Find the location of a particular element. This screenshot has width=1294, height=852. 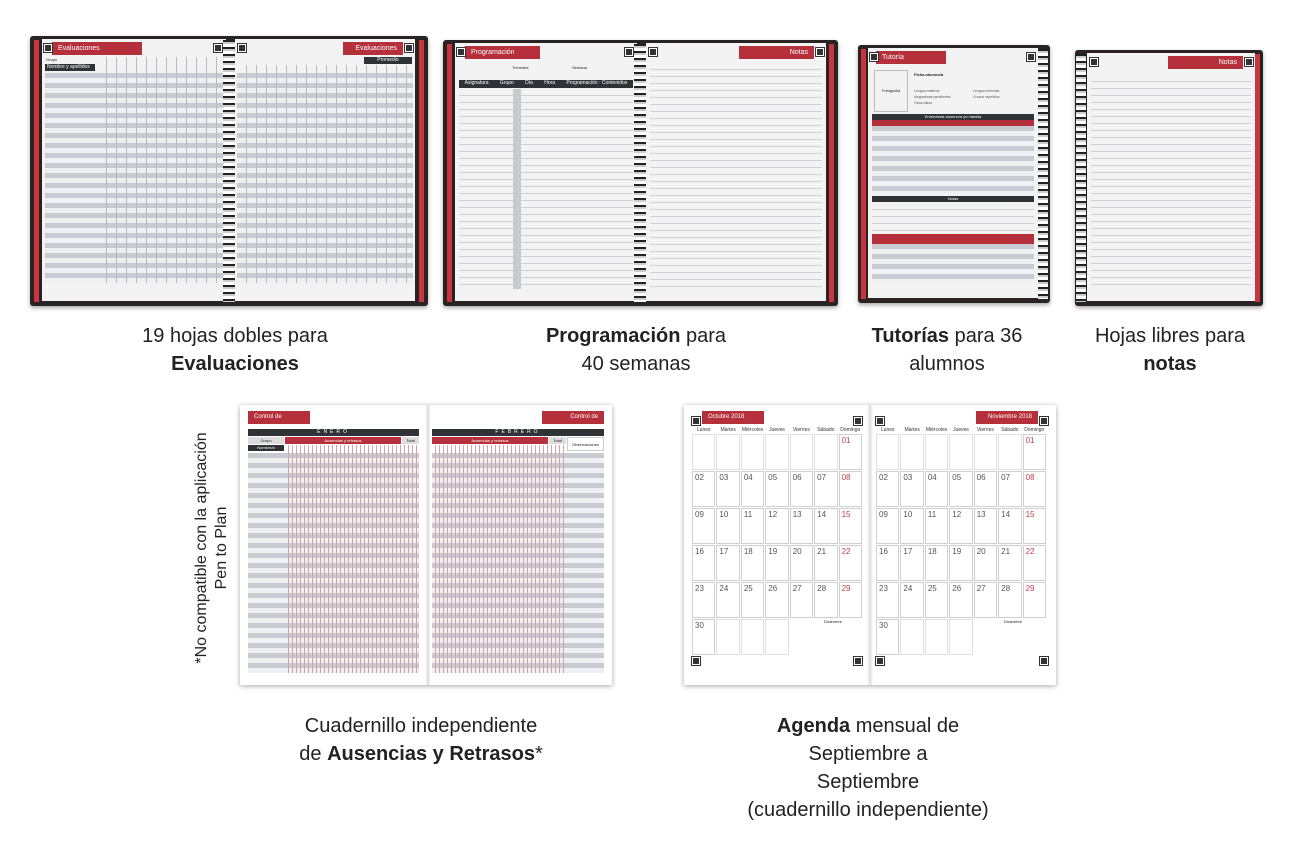

calendar-day: 19 is located at coordinates (777, 563).